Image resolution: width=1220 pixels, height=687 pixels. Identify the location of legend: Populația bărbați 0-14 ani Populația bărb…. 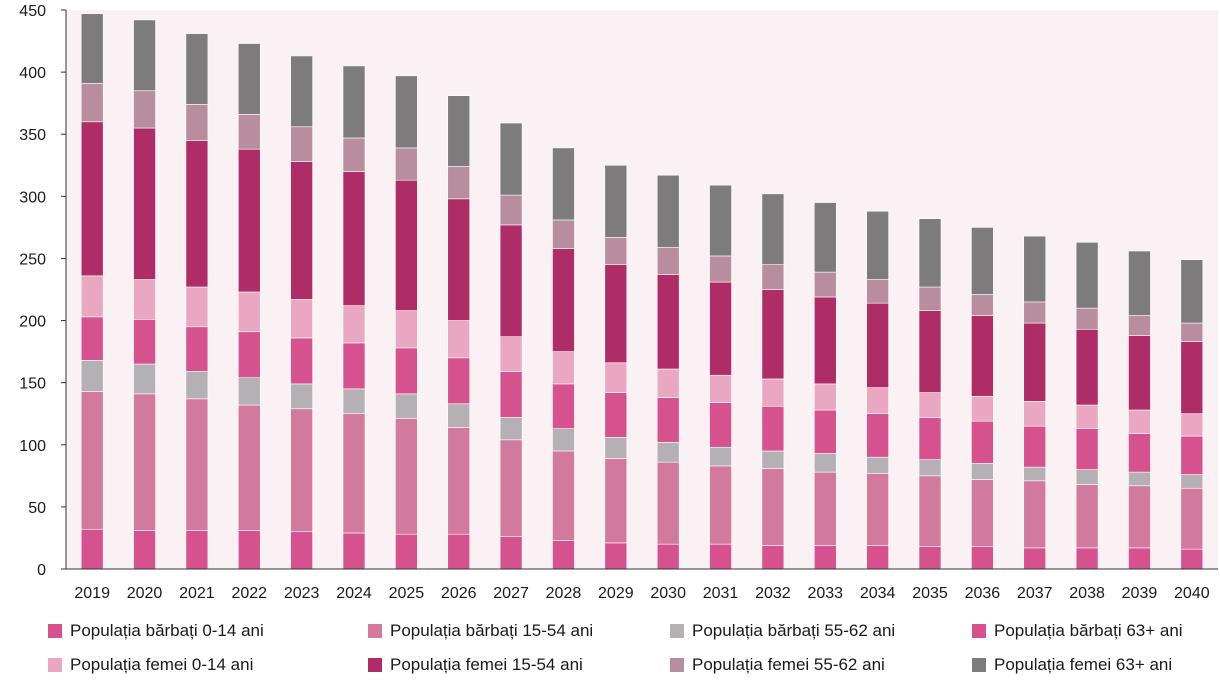
(634, 652).